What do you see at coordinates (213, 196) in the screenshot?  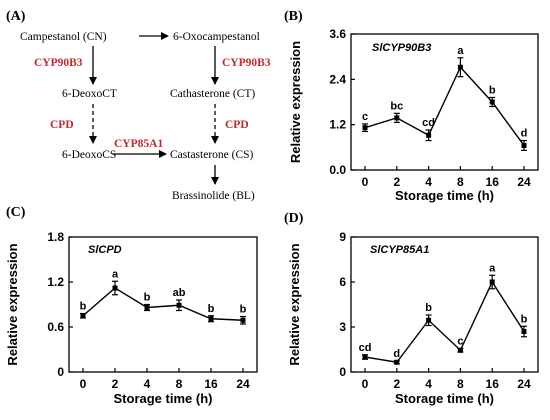 I see `node-brassinolide: Brassinolide (BL)` at bounding box center [213, 196].